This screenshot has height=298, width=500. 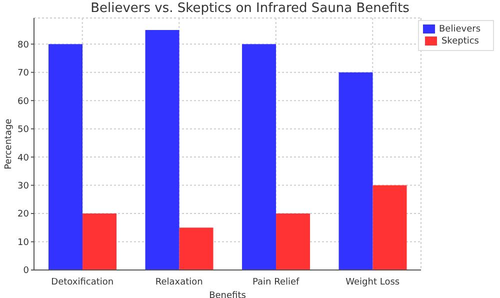 What do you see at coordinates (460, 41) in the screenshot?
I see `legend-label: Skeptics` at bounding box center [460, 41].